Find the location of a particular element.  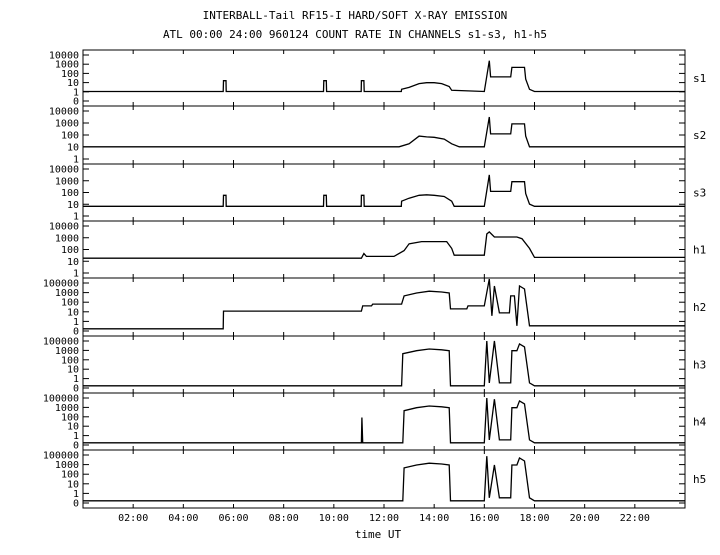

panel-name: s1 is located at coordinates (699, 78).